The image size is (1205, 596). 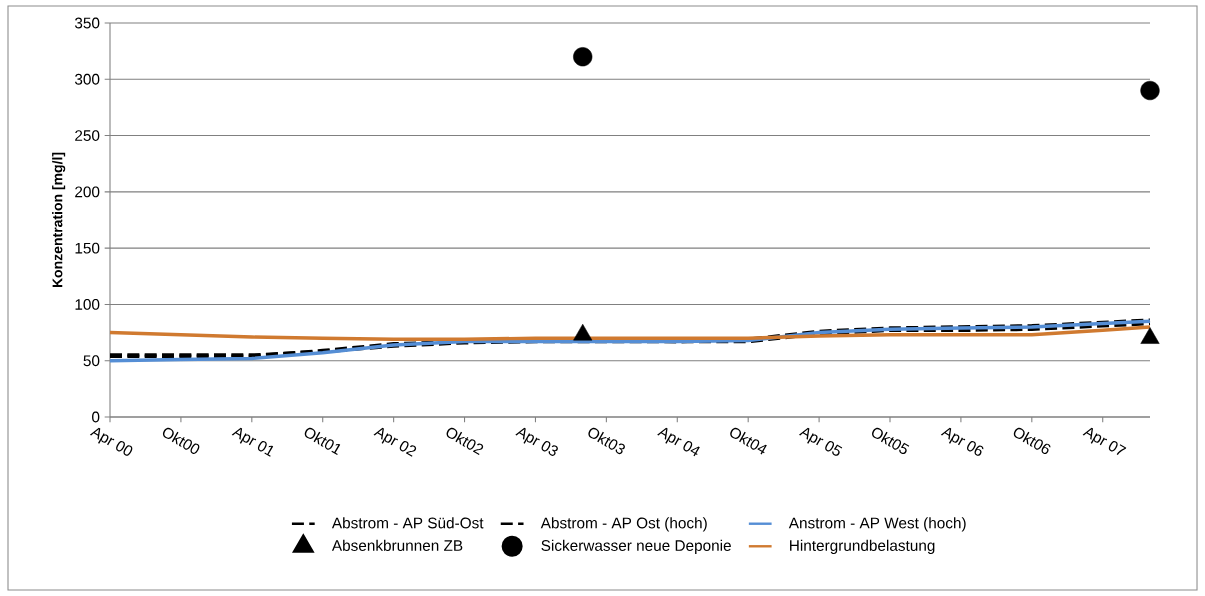 What do you see at coordinates (636, 547) in the screenshot?
I see `legend-label: Sickerwasser neue Deponie` at bounding box center [636, 547].